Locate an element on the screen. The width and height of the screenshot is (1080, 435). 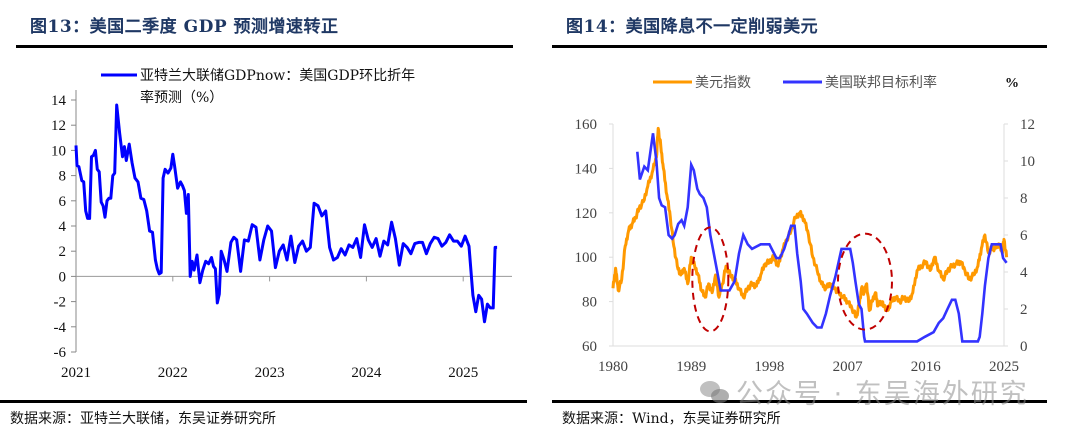
x-tick-label: 1998 is located at coordinates (769, 367).